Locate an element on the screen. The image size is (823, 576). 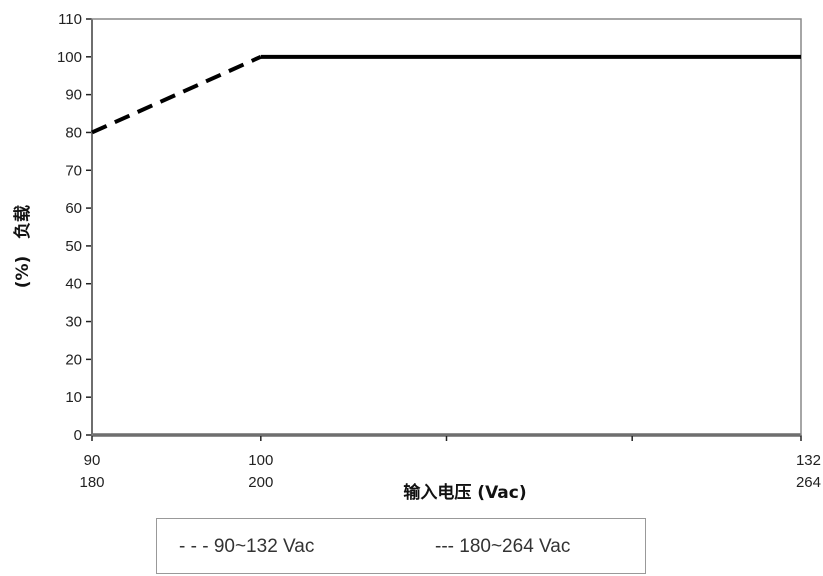
y-tick-label: 10 is located at coordinates (73, 397).